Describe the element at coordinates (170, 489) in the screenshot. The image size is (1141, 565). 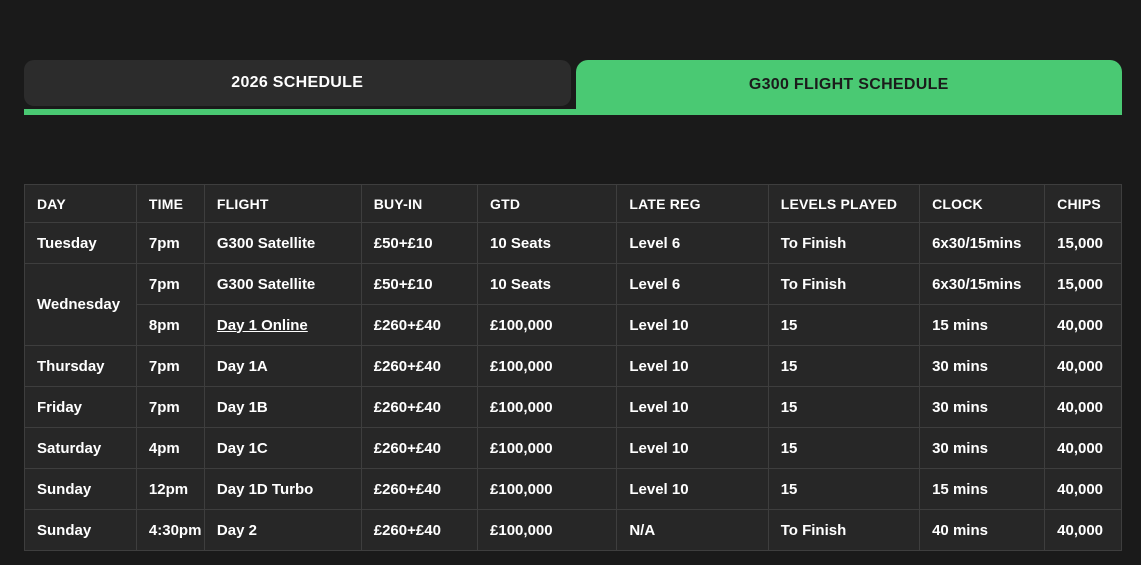
I see `cell-time: 12pm` at that location.